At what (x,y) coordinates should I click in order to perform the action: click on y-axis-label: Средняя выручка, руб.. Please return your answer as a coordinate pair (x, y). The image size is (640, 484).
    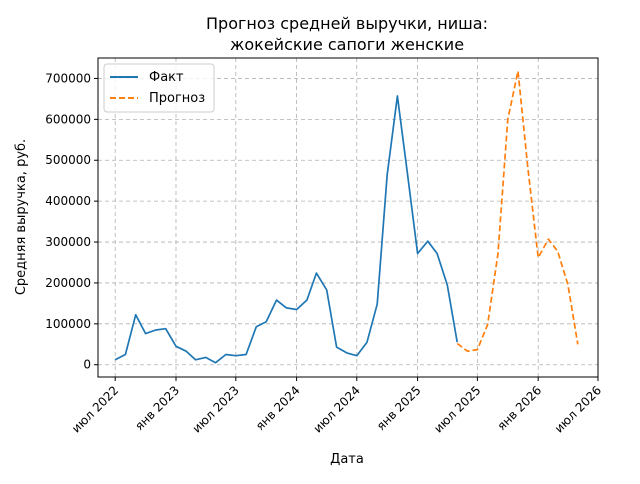
    Looking at the image, I should click on (21, 217).